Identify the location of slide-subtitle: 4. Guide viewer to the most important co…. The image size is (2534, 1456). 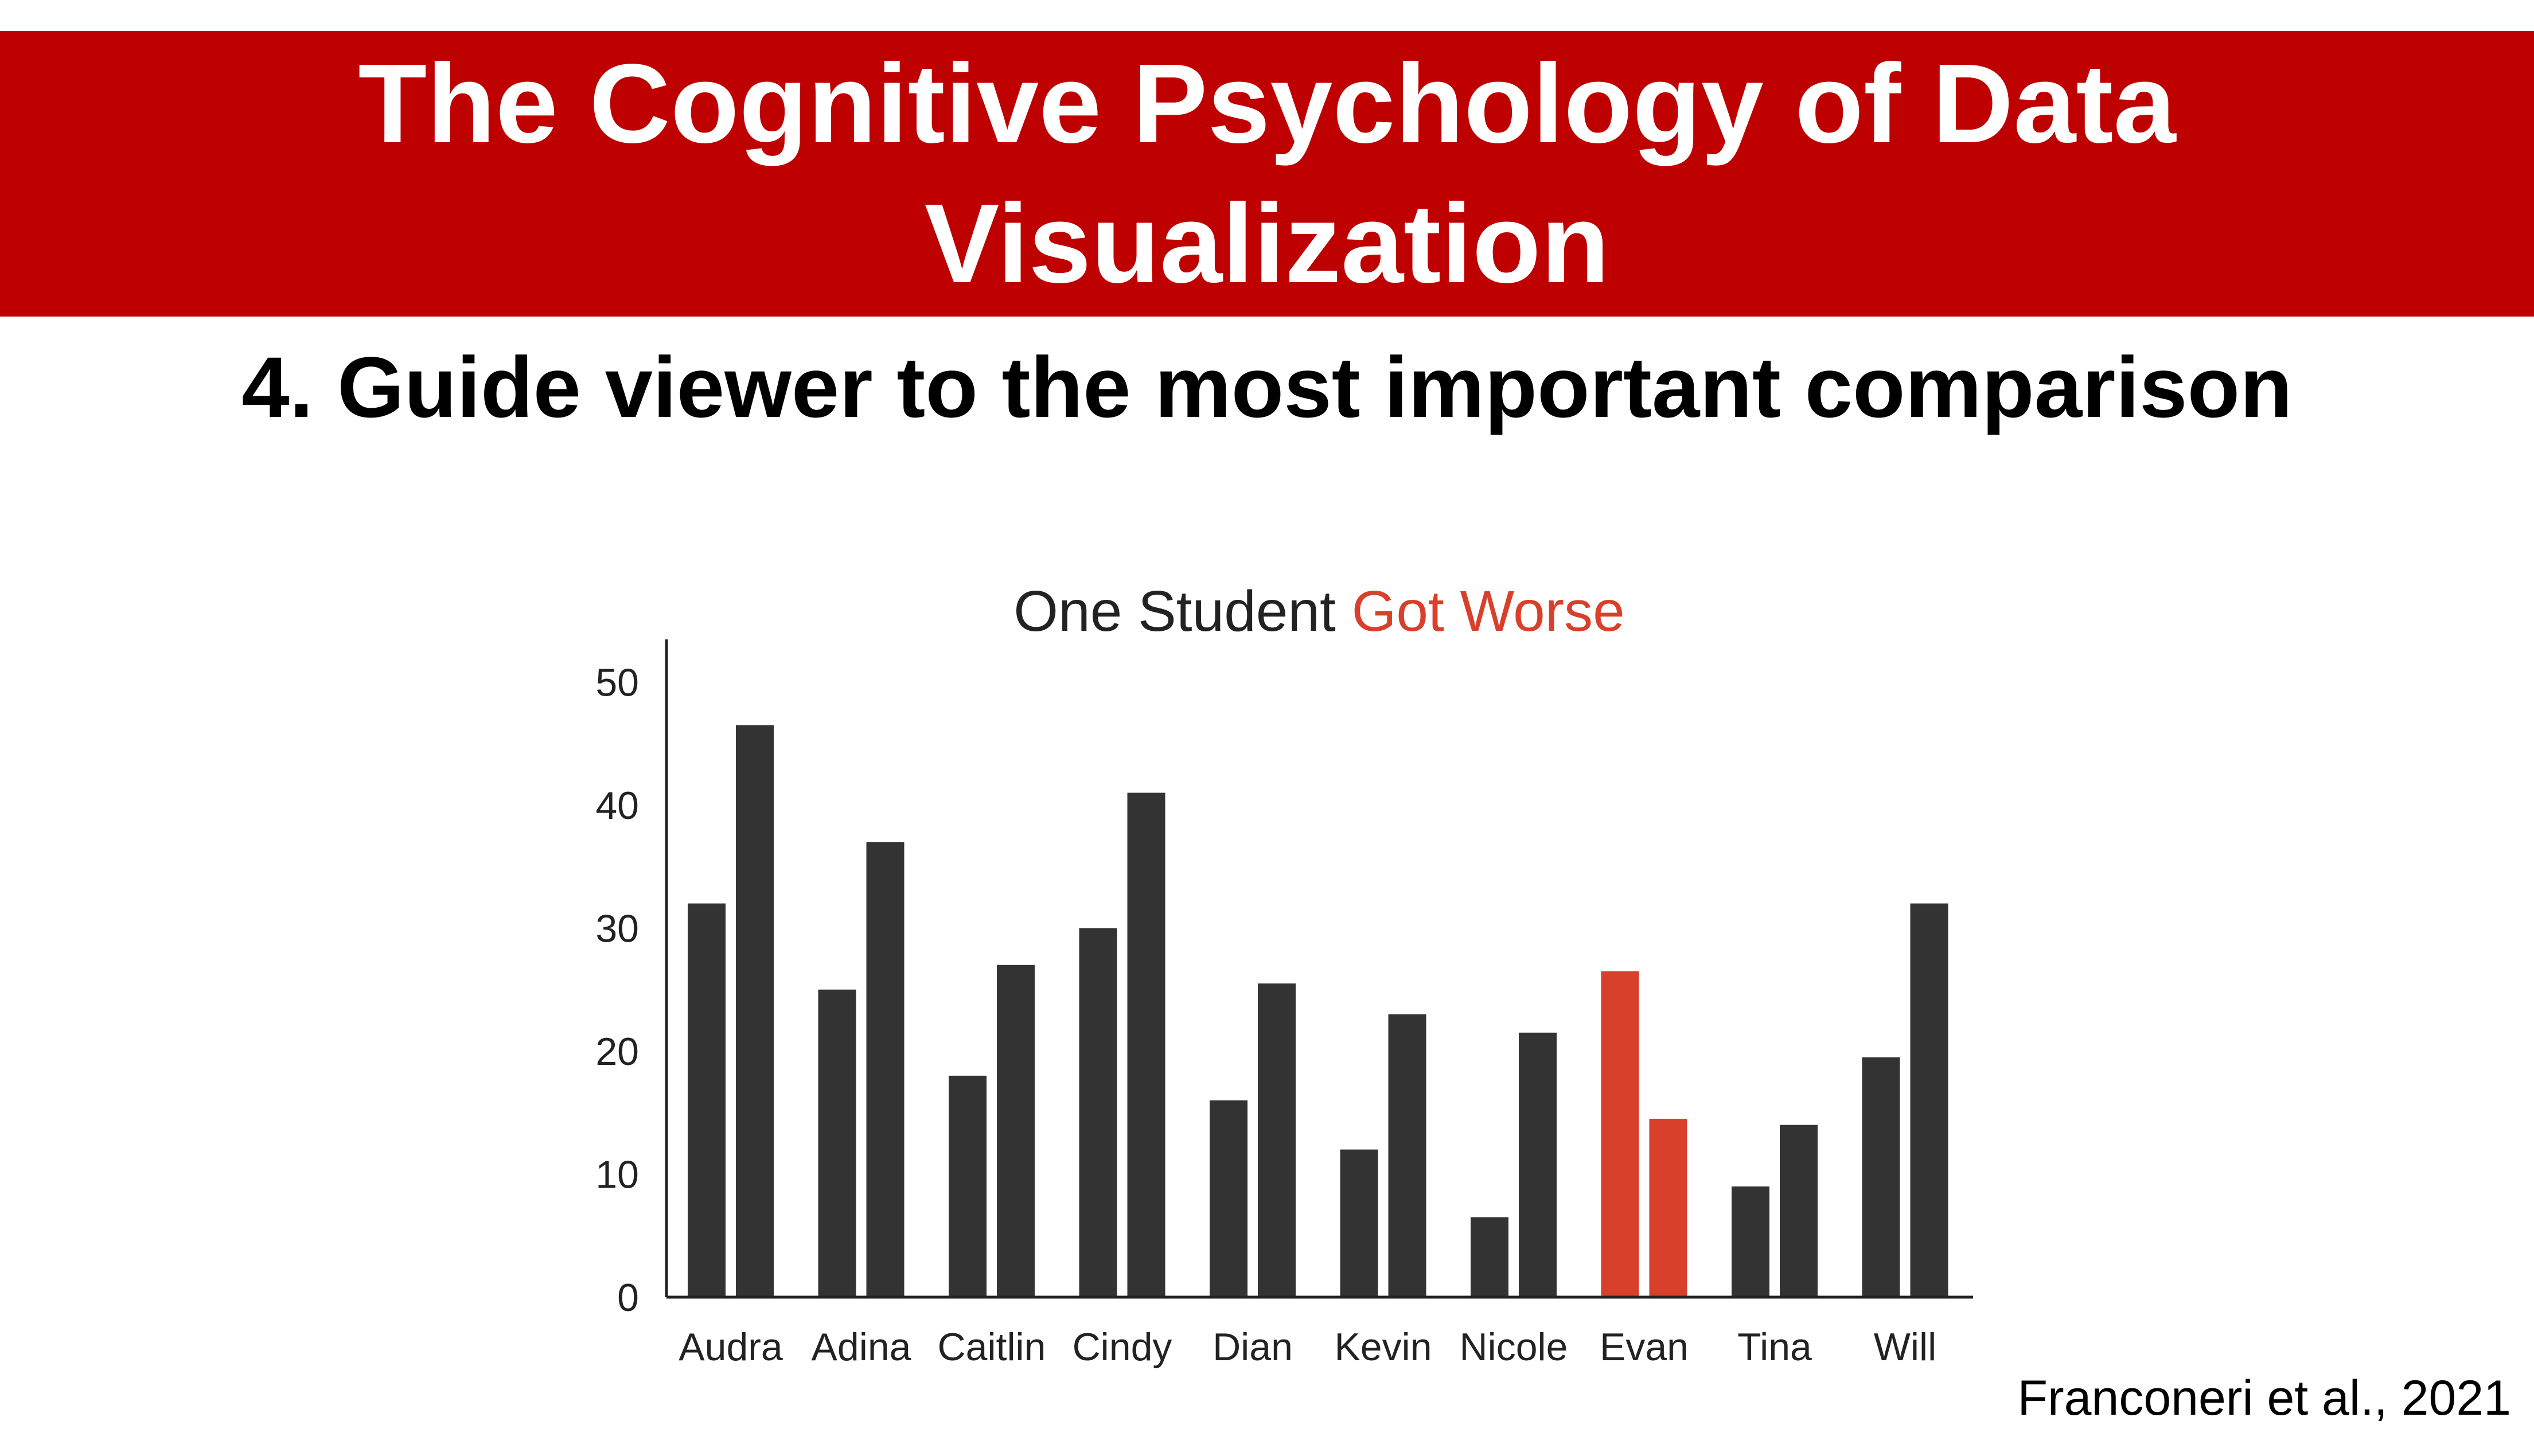
(1267, 387).